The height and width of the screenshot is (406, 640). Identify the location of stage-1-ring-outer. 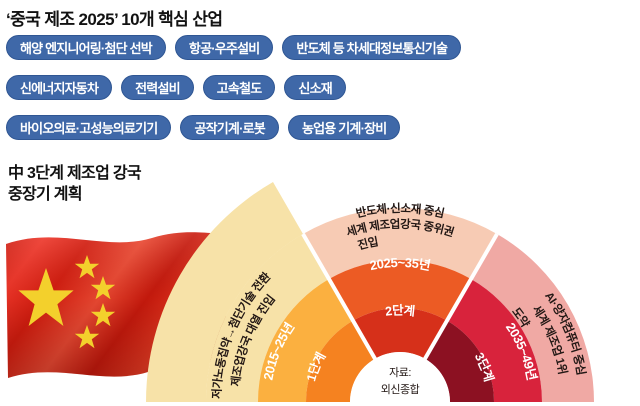
(267, 318).